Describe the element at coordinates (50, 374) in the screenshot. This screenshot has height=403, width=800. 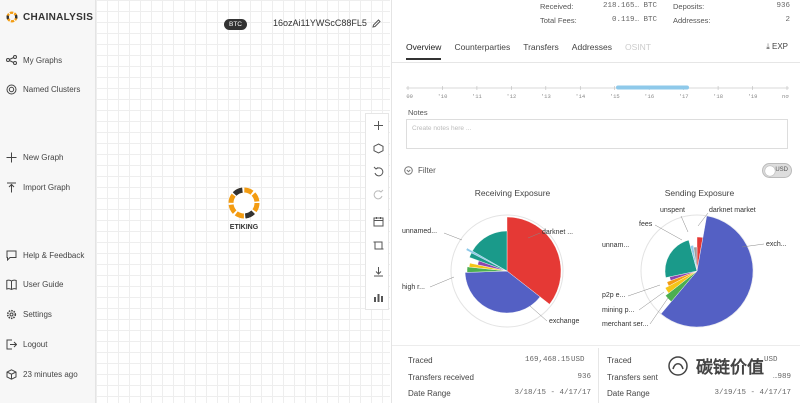
I see `sidebar-item-label: 23 minutes ago` at that location.